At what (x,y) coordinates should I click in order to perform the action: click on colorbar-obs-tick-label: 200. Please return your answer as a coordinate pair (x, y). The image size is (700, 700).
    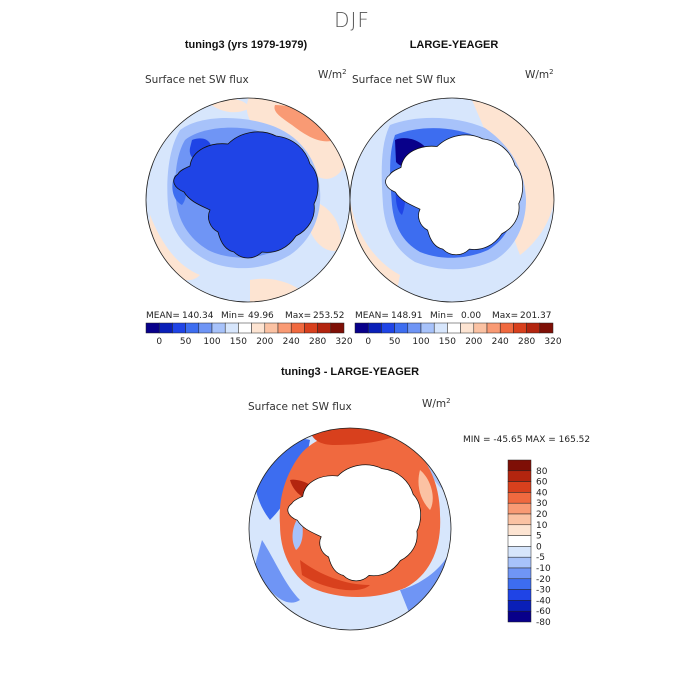
    Looking at the image, I should click on (473, 342).